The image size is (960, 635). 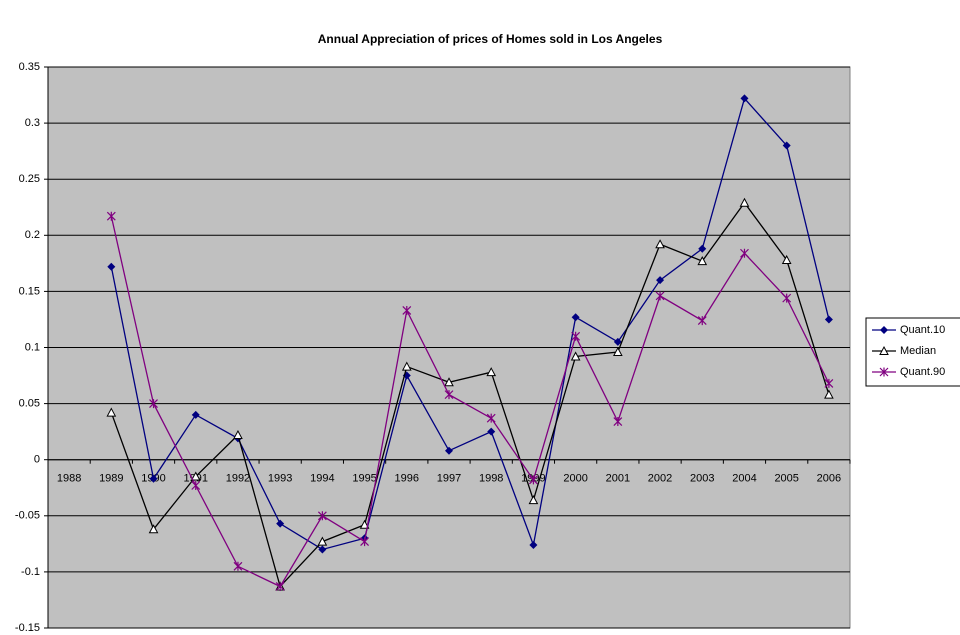 What do you see at coordinates (111, 479) in the screenshot?
I see `x-tick-label: 1989` at bounding box center [111, 479].